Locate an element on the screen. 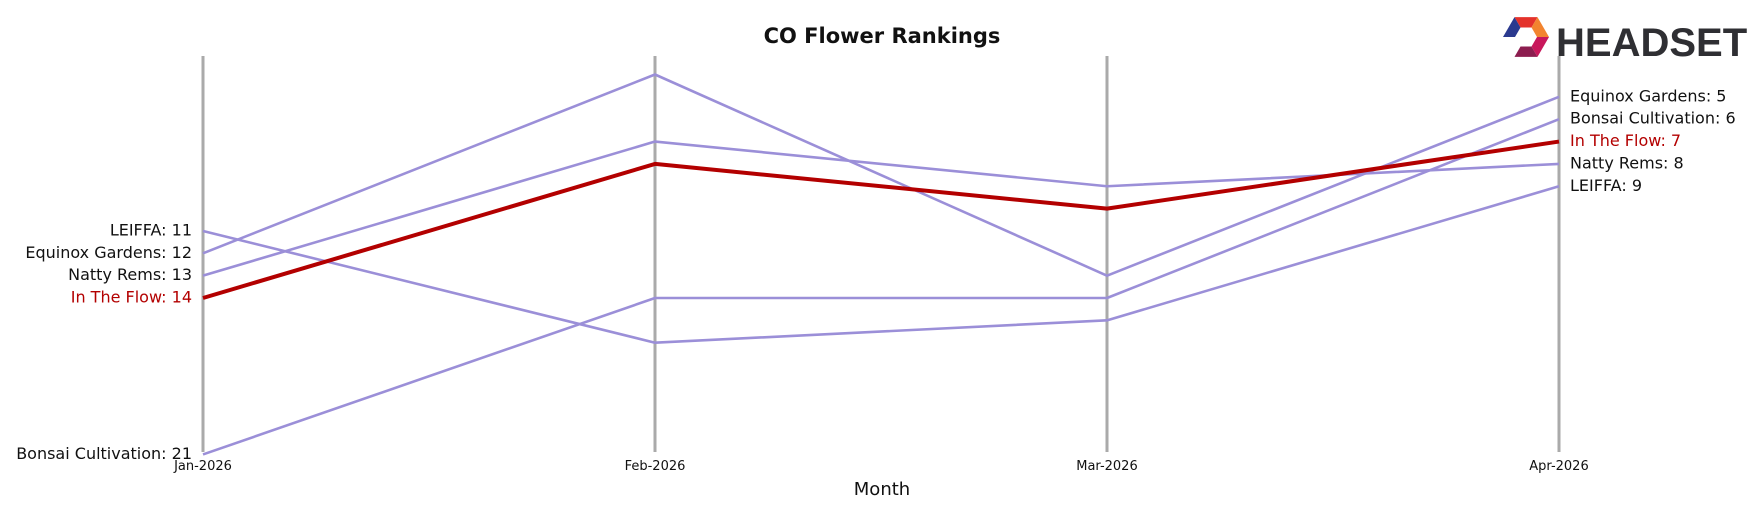  headset-logo: HEADSET is located at coordinates (1625, 41).